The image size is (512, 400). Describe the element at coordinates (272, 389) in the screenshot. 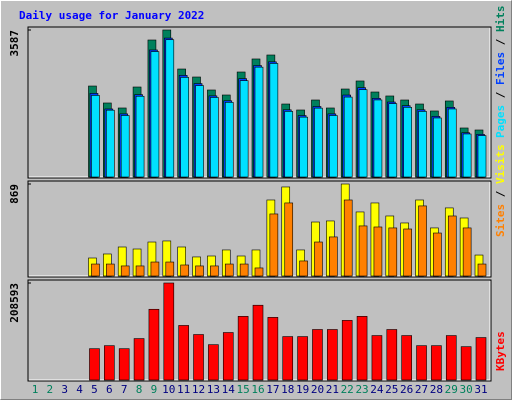

I see `x-tick-label: 17` at that location.